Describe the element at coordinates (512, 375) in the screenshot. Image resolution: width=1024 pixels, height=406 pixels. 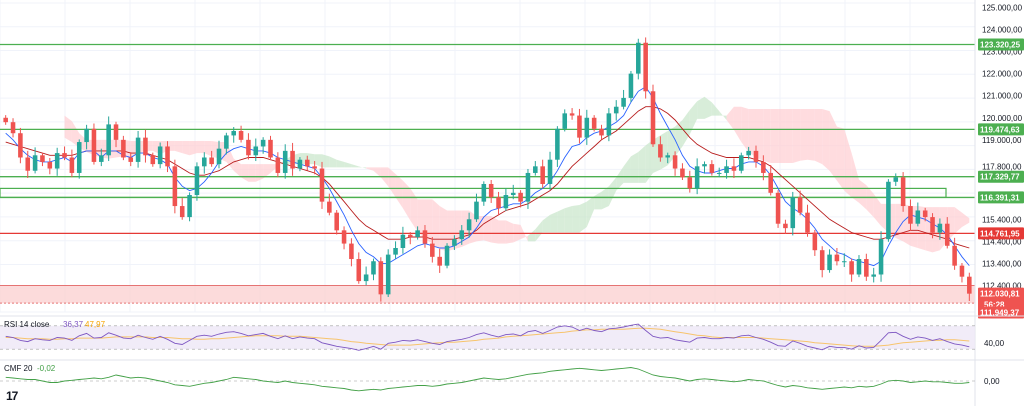
I see `cmf-pane` at that location.